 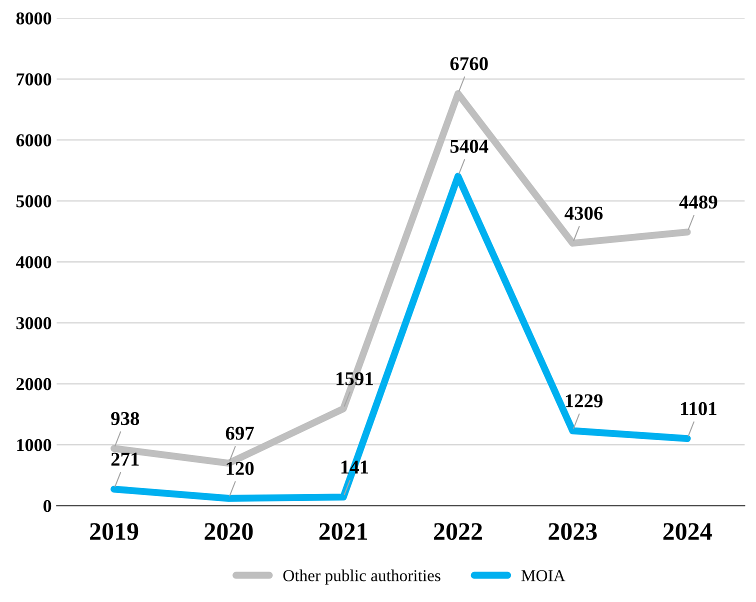 I want to click on data-label: 120, so click(x=240, y=468).